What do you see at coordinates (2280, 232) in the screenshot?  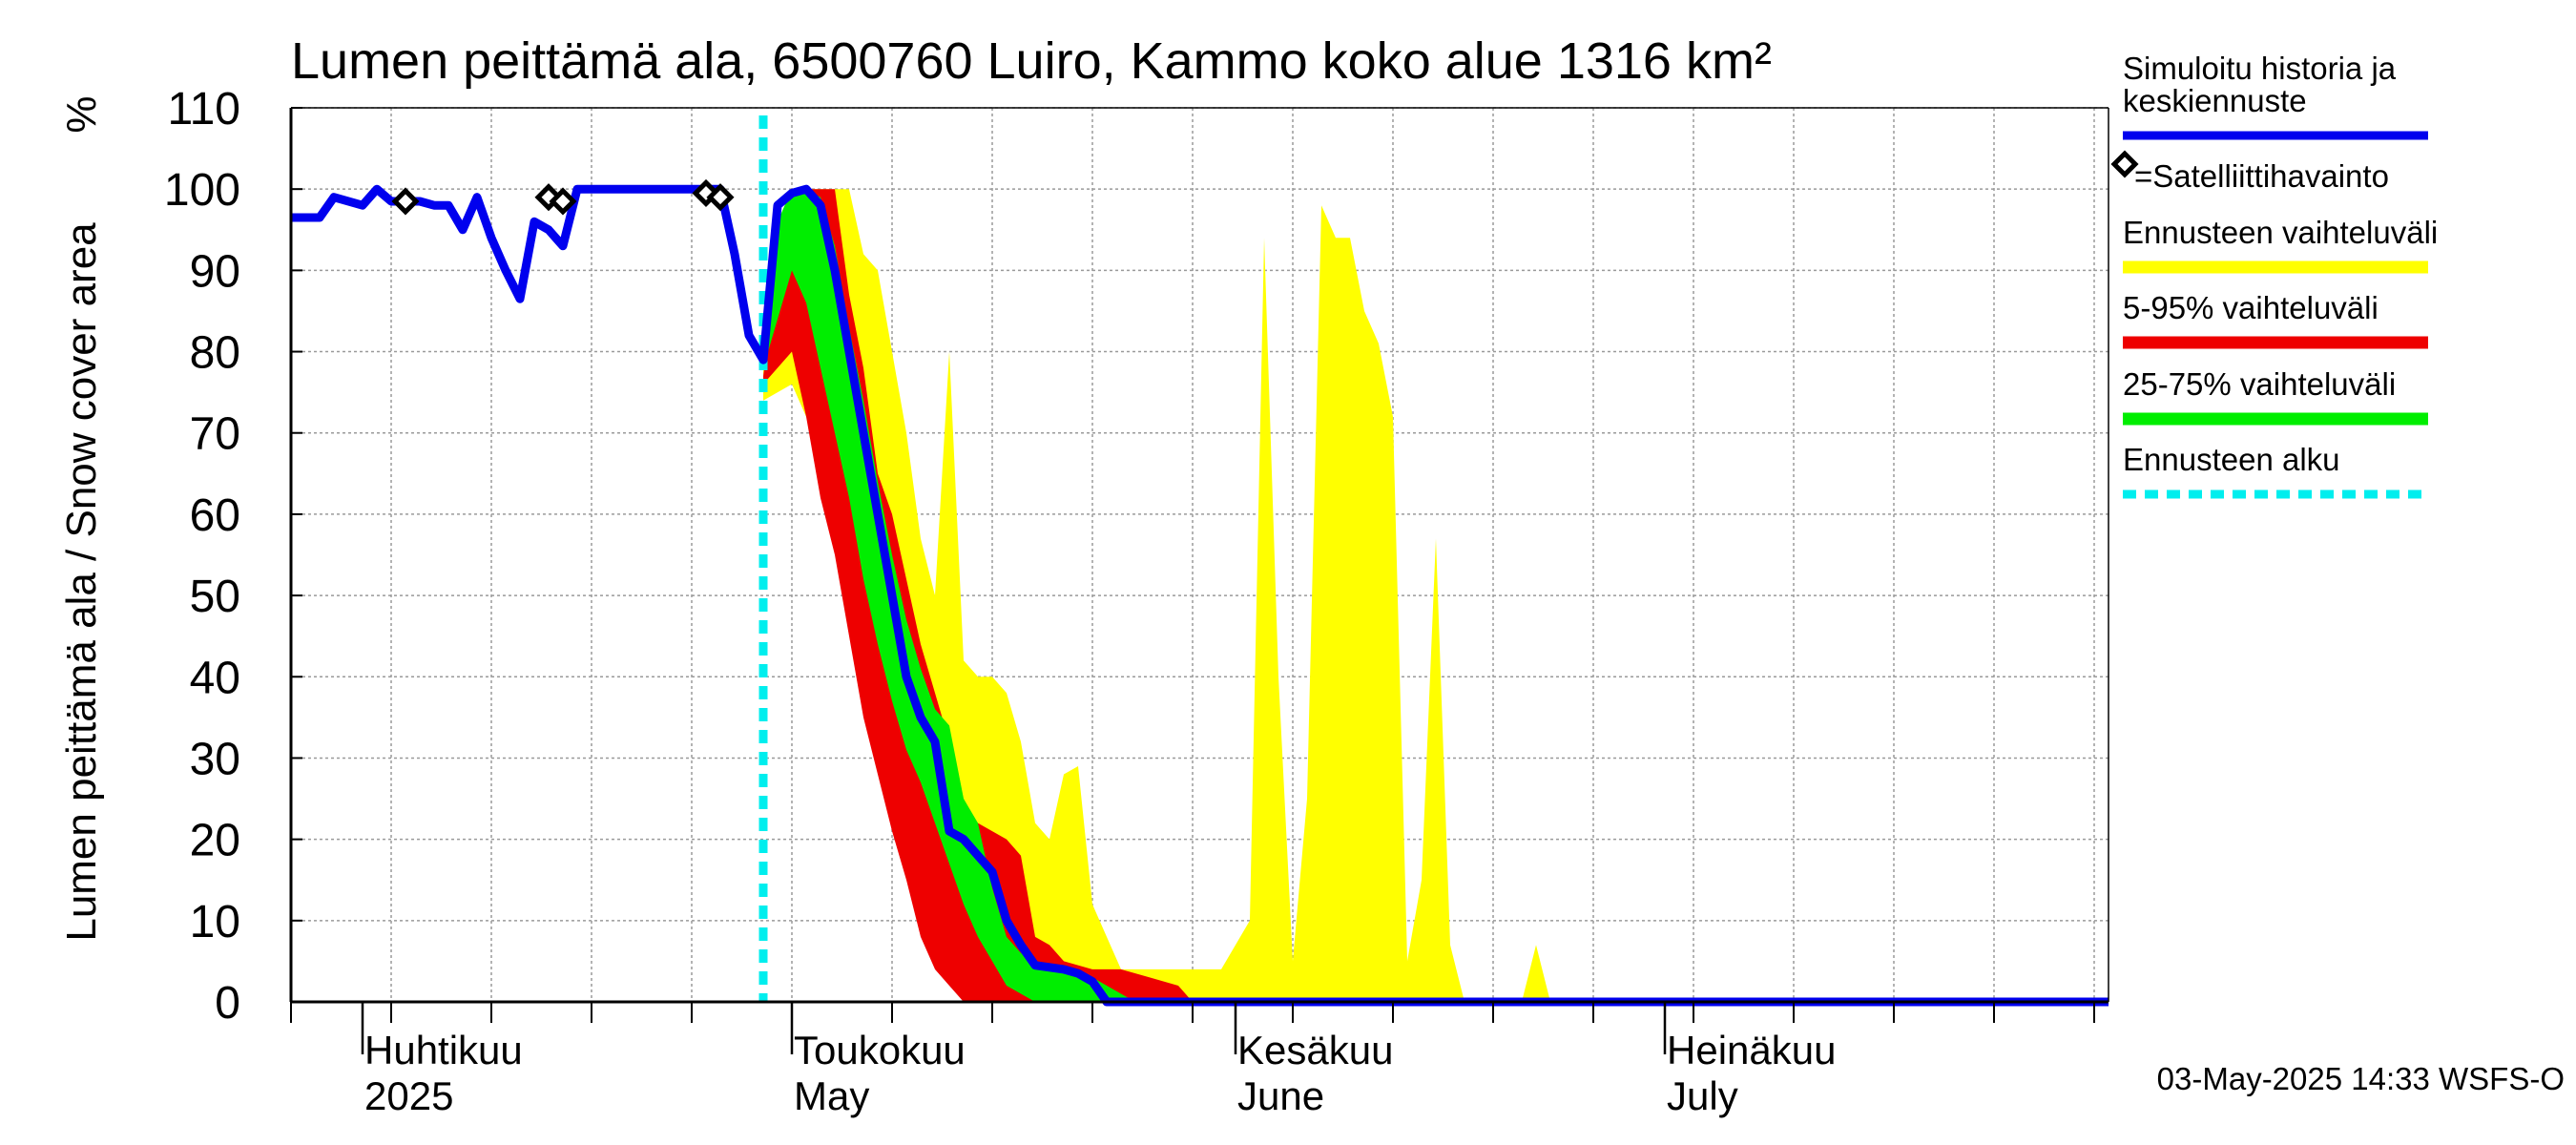 I see `legend-label: Ennusteen vaihteluväli` at bounding box center [2280, 232].